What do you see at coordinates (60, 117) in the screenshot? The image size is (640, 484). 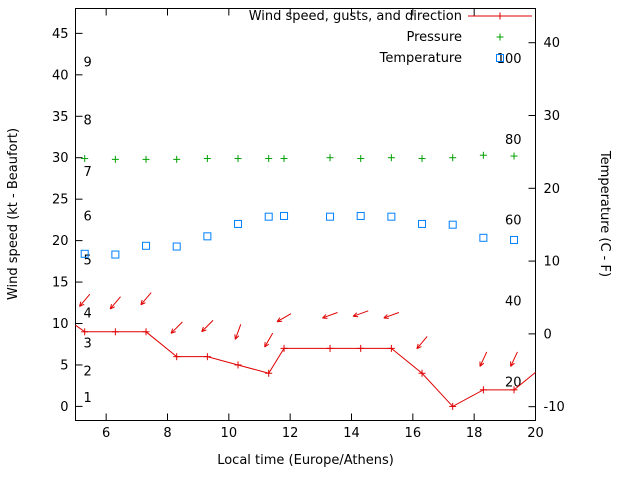 I see `left-tick-label: 35` at bounding box center [60, 117].